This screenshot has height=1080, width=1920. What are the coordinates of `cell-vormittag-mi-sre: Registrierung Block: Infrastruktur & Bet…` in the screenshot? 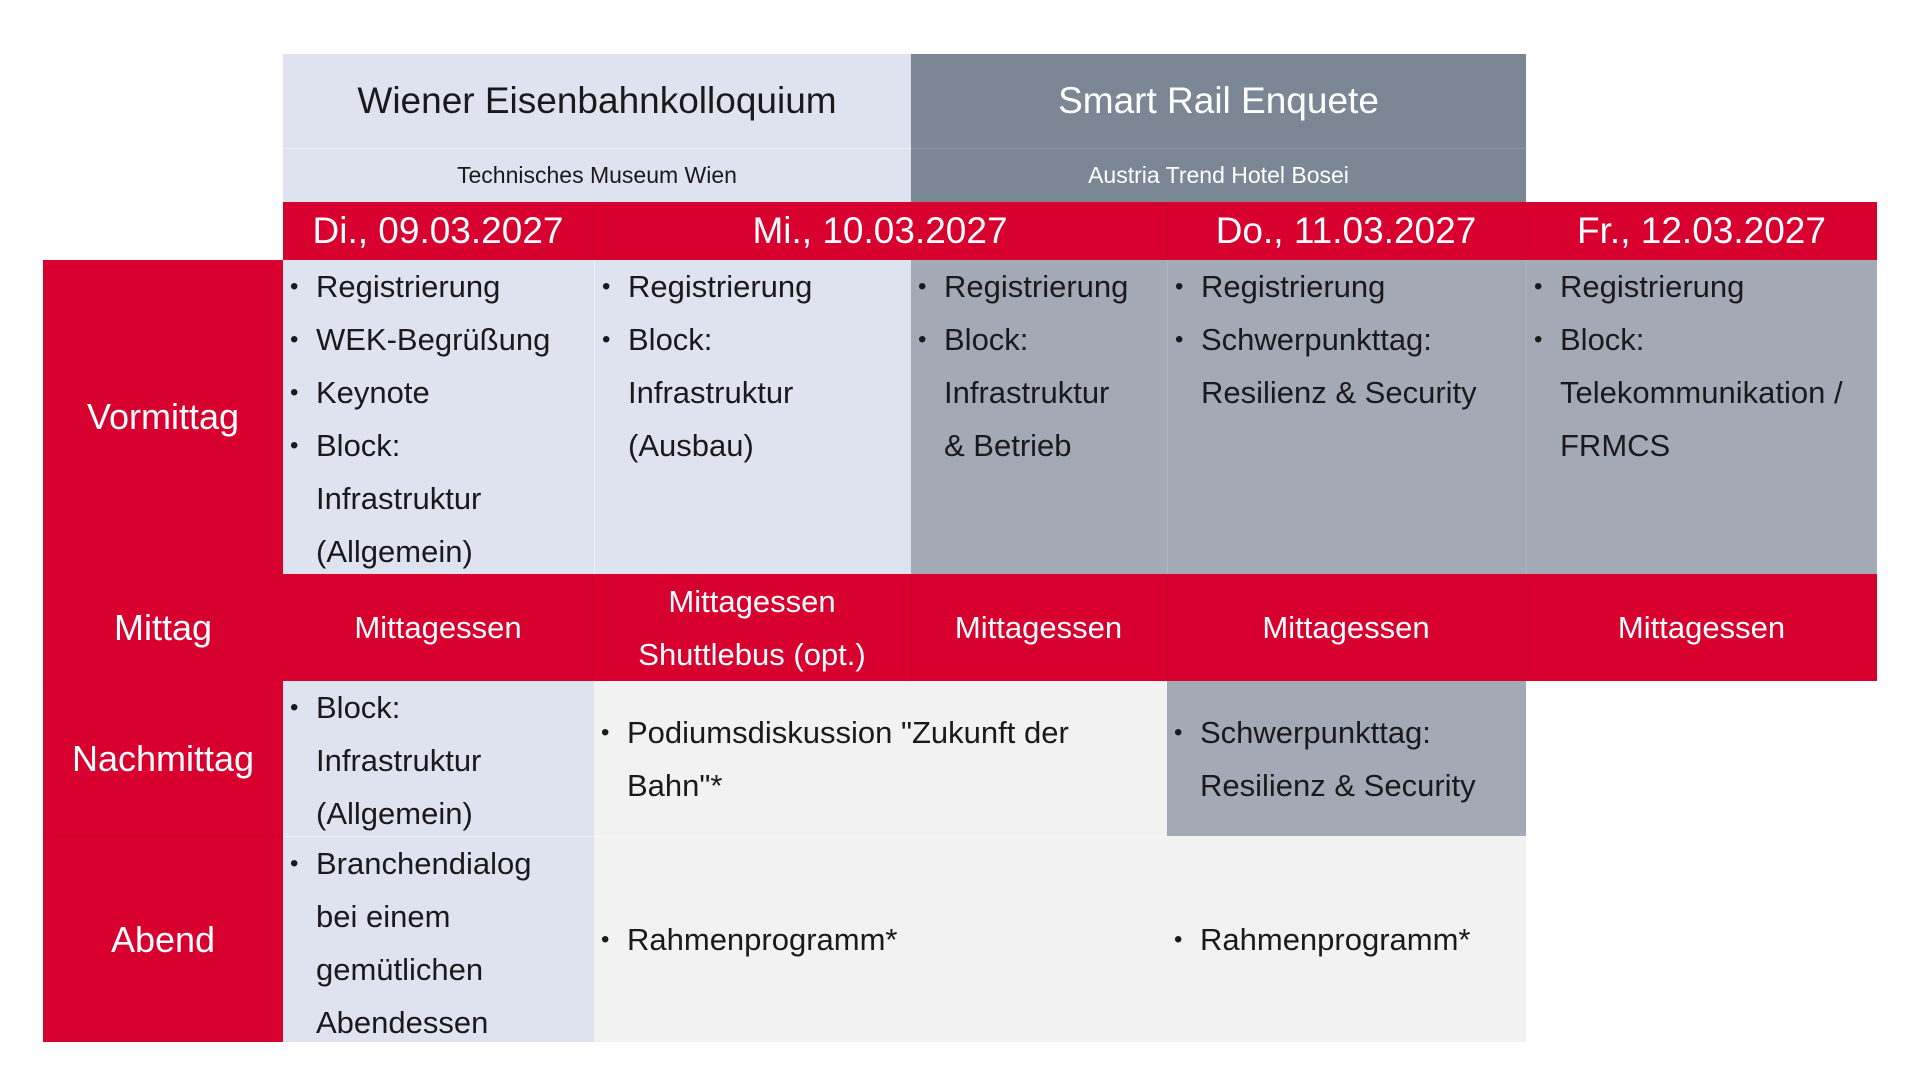 It's located at (1039, 417).